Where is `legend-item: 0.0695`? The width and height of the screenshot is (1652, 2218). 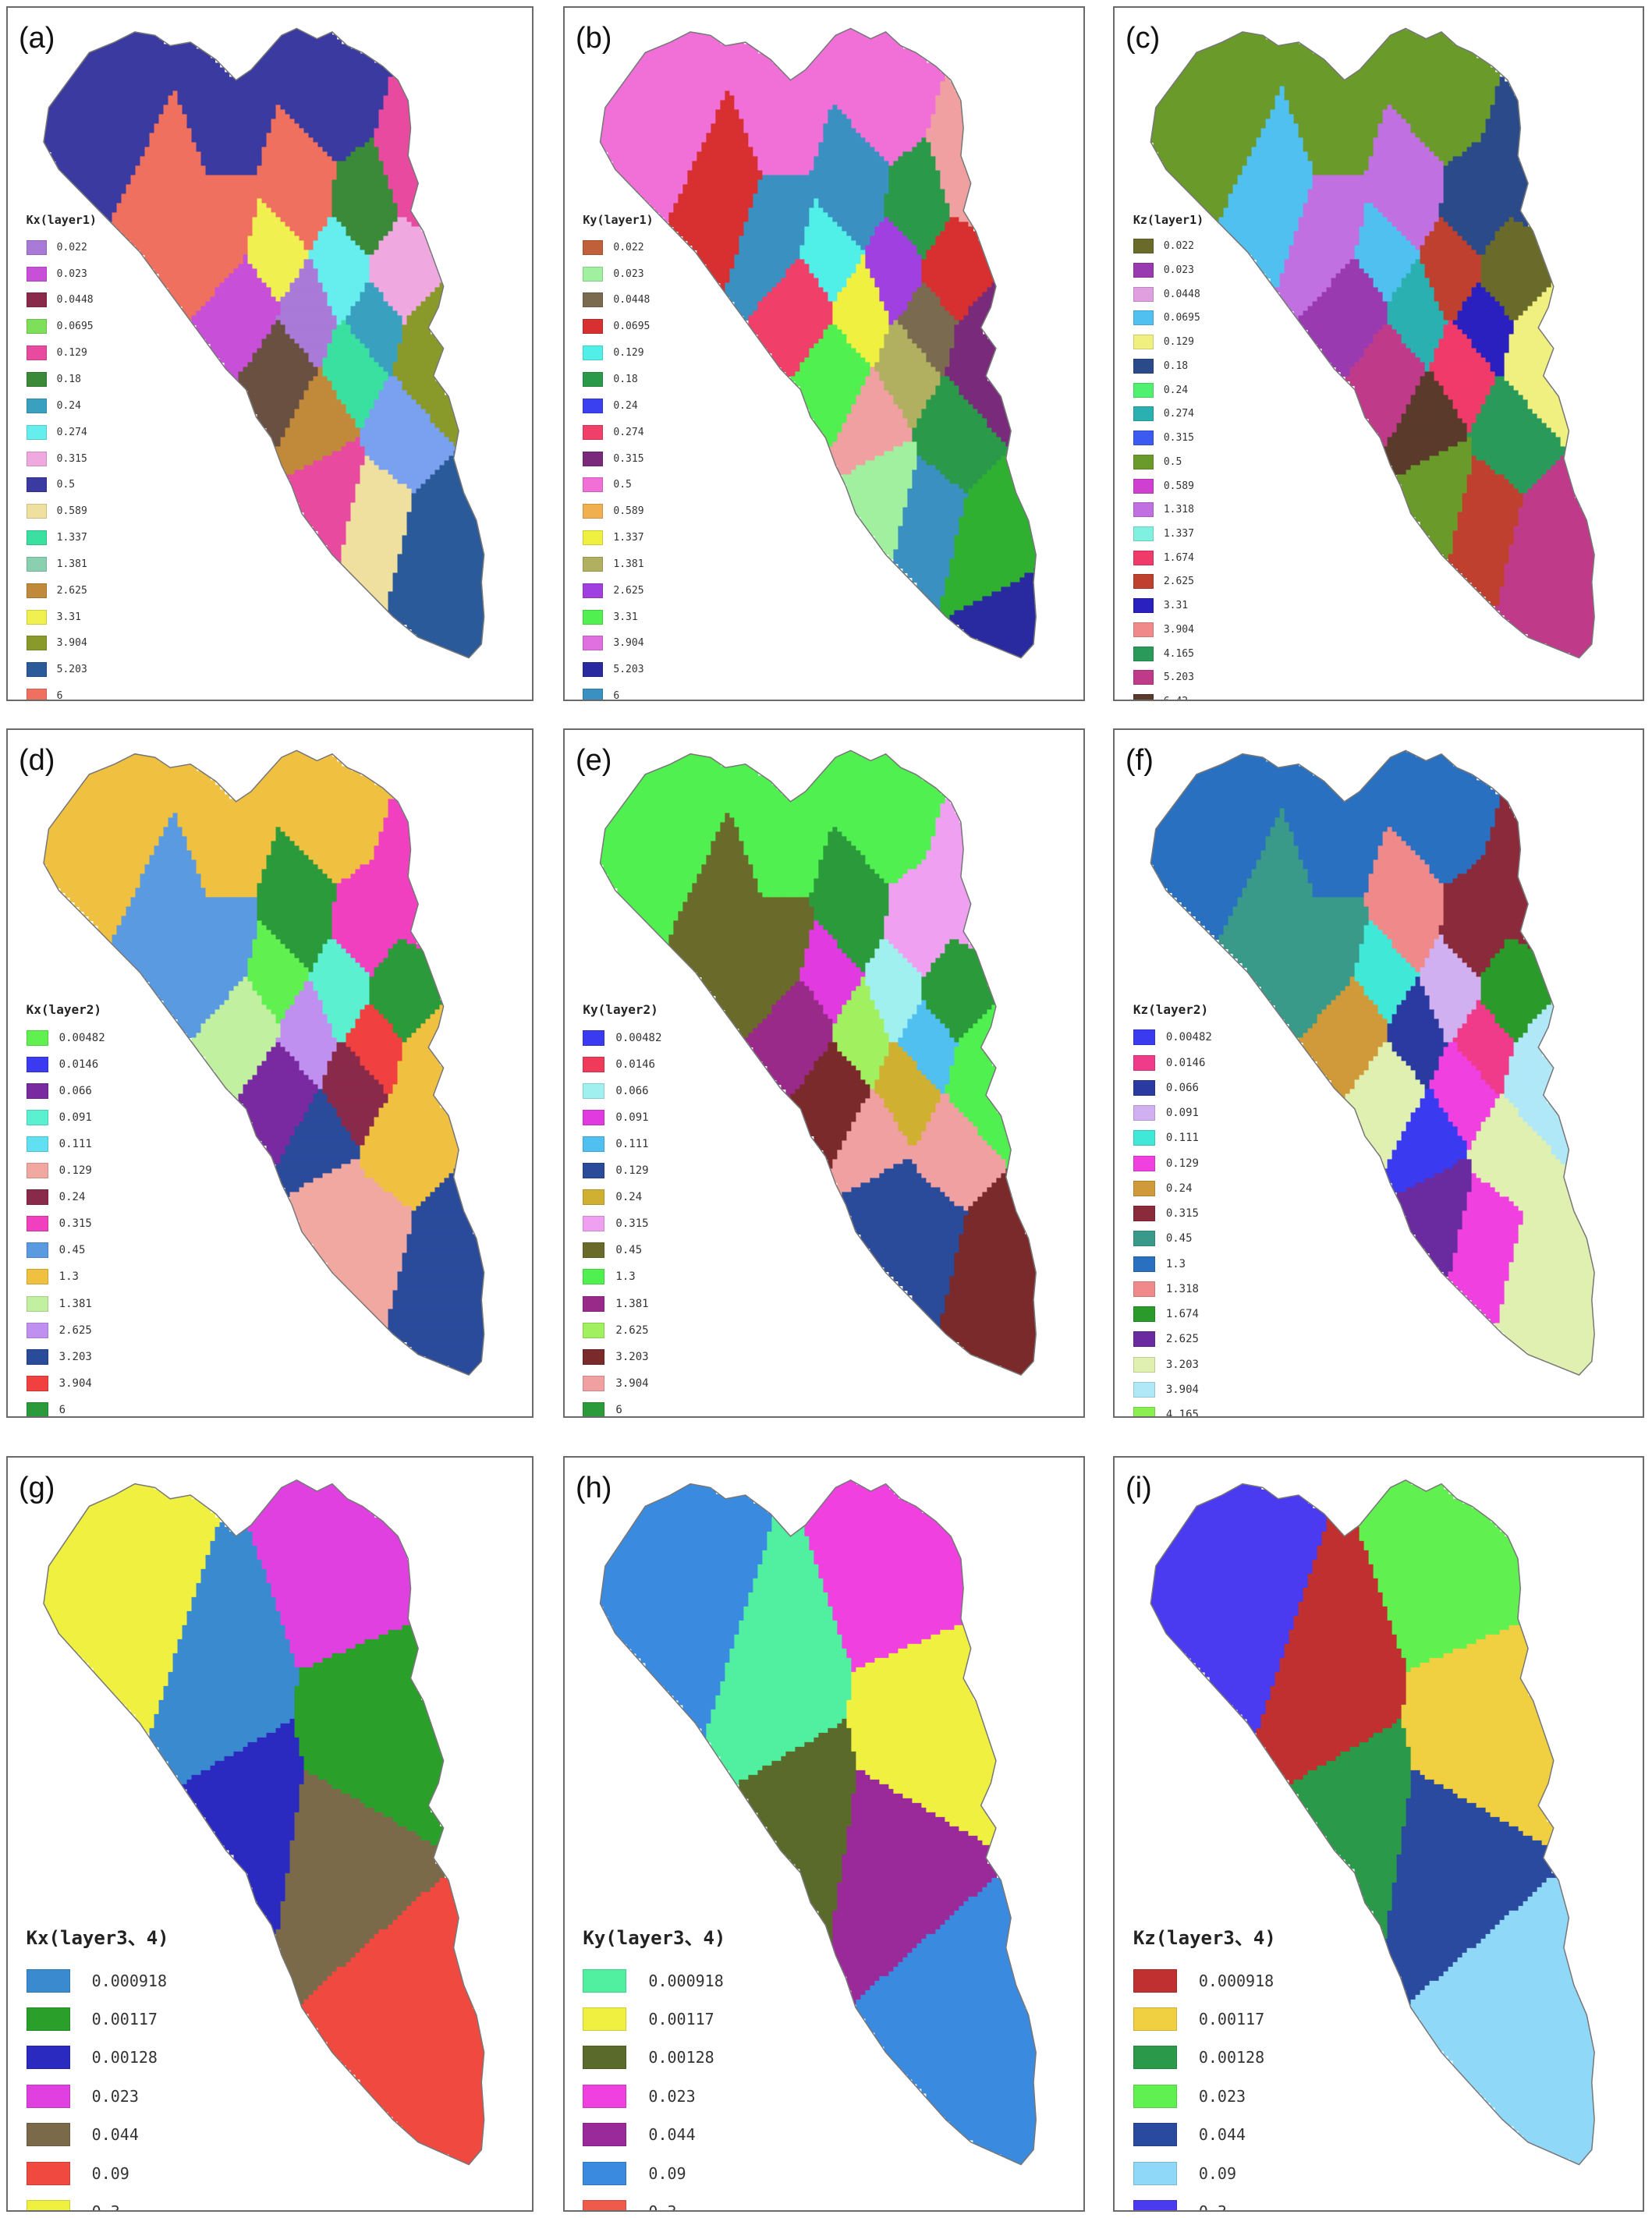 legend-item: 0.0695 is located at coordinates (618, 327).